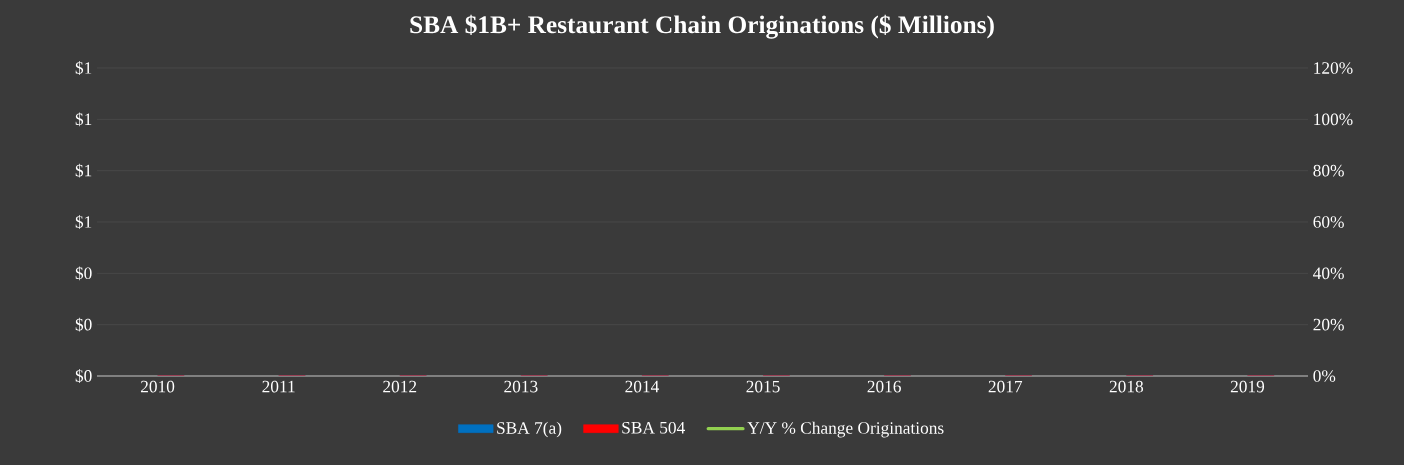 The image size is (1404, 465). I want to click on x-tick-label: 2018, so click(1126, 386).